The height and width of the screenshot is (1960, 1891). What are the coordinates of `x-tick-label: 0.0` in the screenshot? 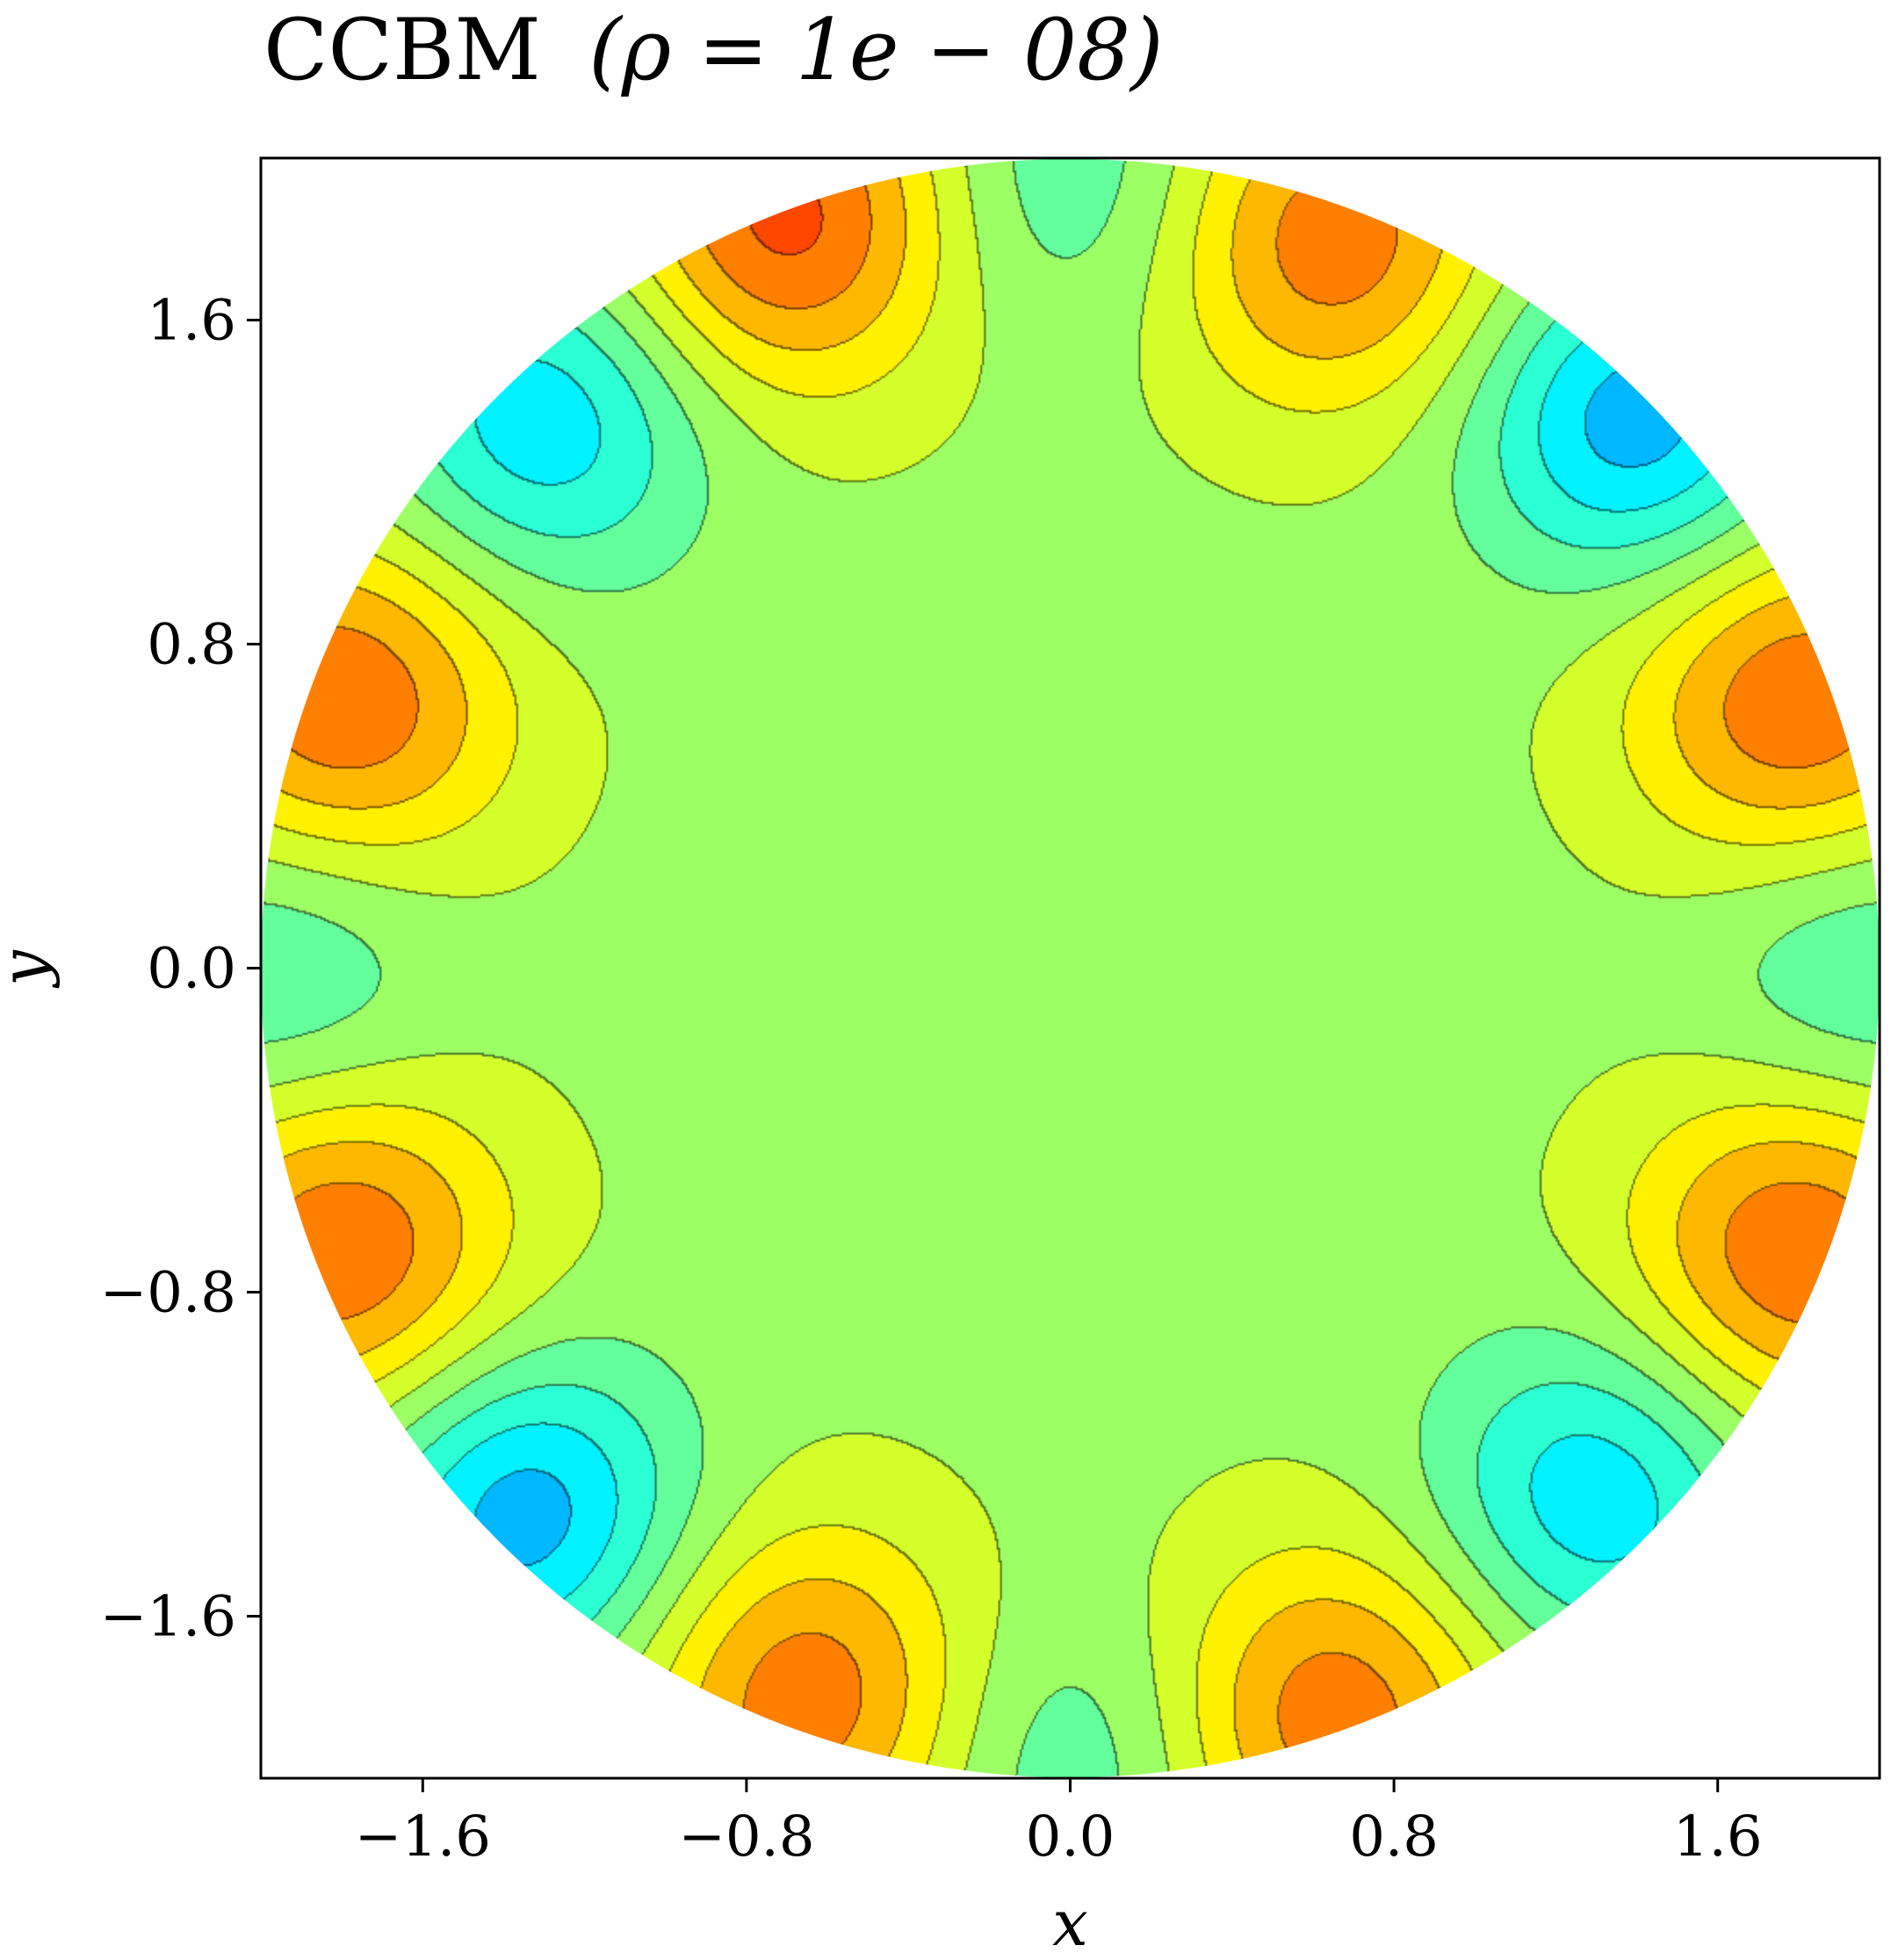 It's located at (1070, 1837).